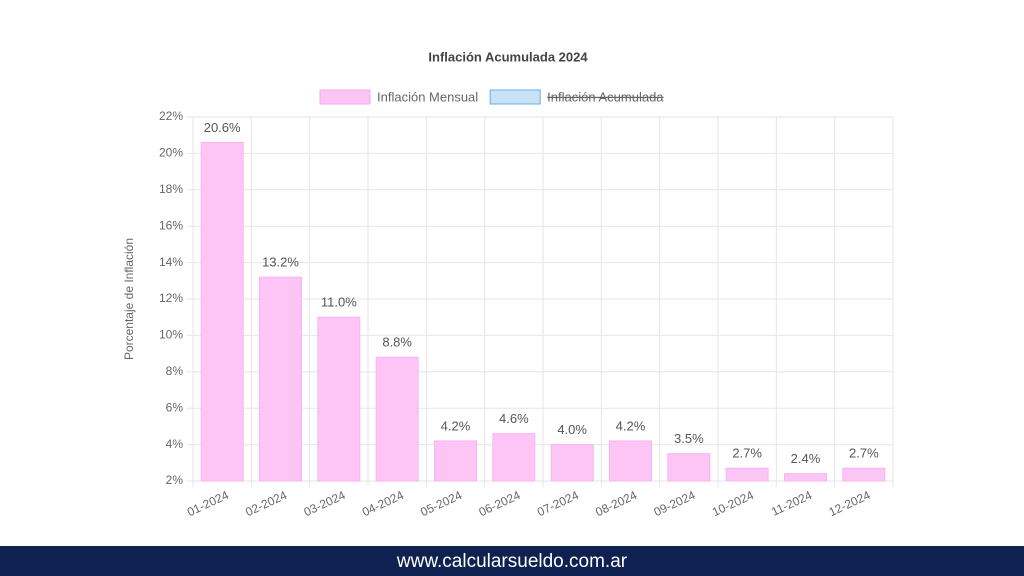 The width and height of the screenshot is (1024, 576). Describe the element at coordinates (171, 298) in the screenshot. I see `y-tick-label: 12%` at that location.